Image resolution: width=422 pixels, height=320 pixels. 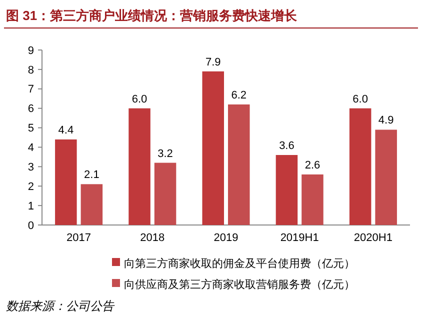 What do you see at coordinates (213, 62) in the screenshot?
I see `data-label: 7.9` at bounding box center [213, 62].